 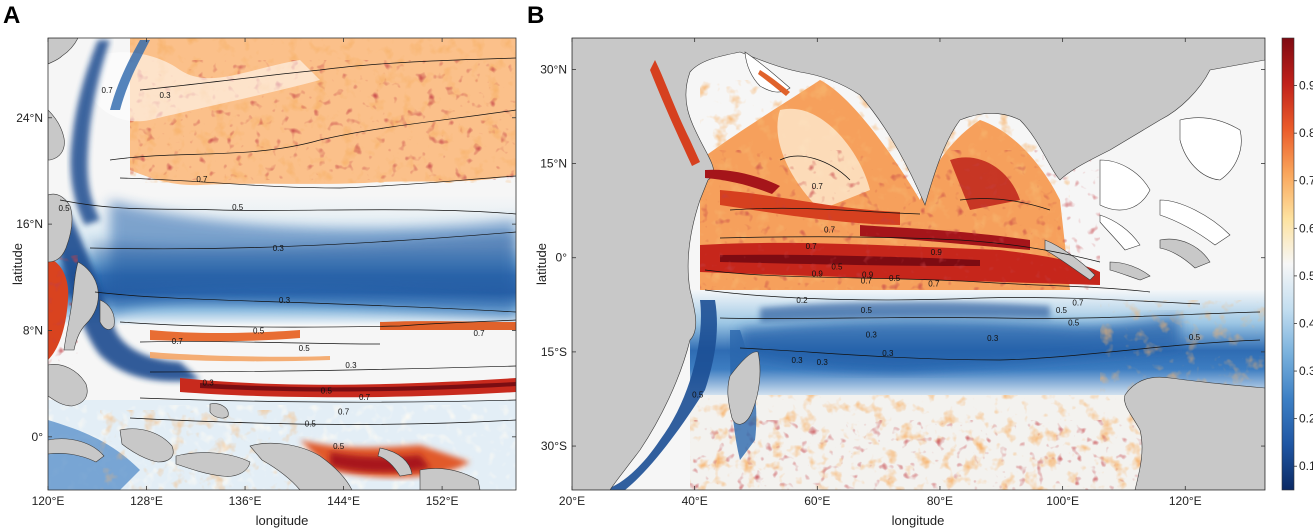 I want to click on panel-b-marginal-seas, so click(x=720, y=127).